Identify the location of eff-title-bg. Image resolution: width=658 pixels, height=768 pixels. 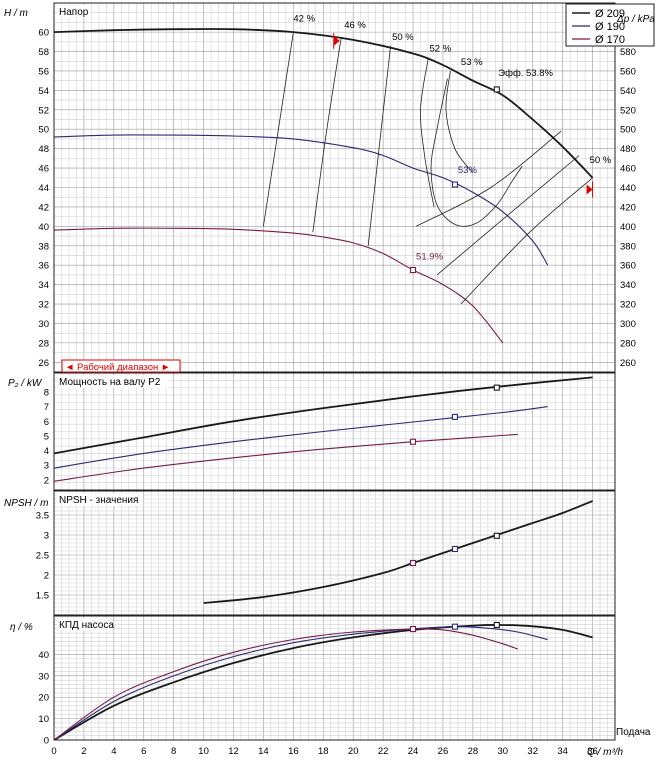
(84, 624).